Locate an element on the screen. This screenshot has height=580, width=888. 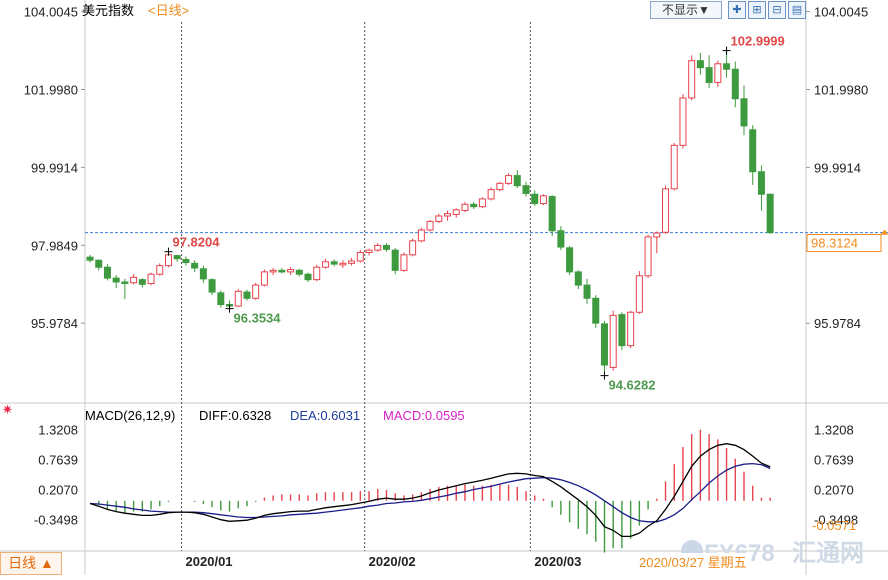
macd-tick-label-right: 0.7639 is located at coordinates (834, 460).